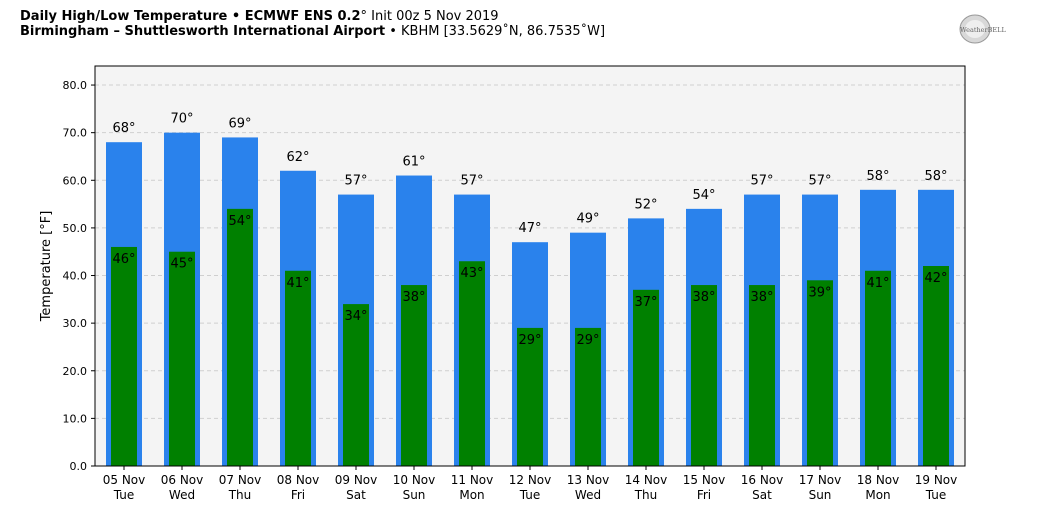 The width and height of the screenshot is (1040, 516). I want to click on high-temp-label: 62°, so click(297, 157).